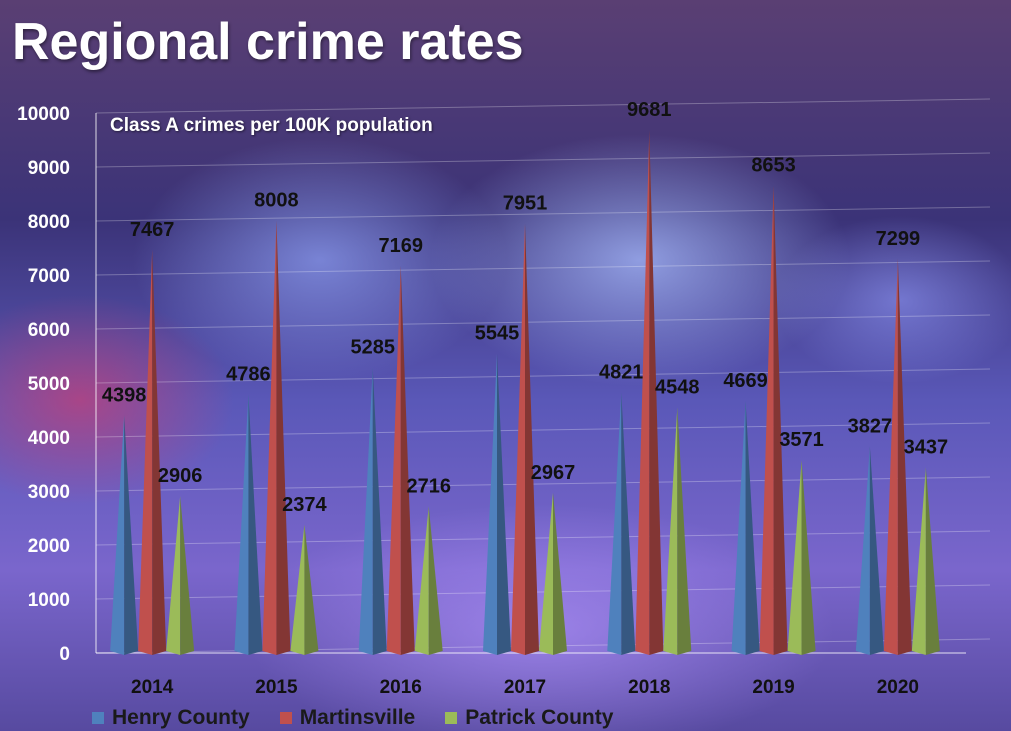  I want to click on data-label: 2716, so click(428, 486).